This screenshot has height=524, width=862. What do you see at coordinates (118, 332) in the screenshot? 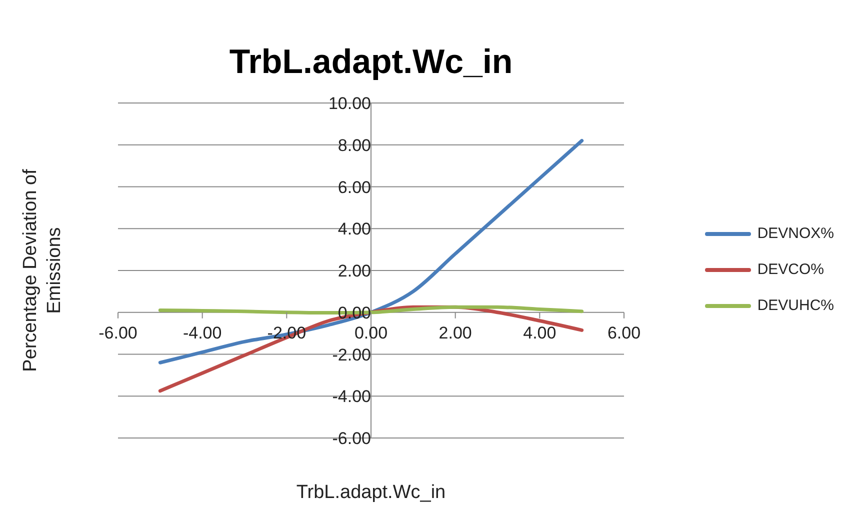
I see `x-tick-label: -6.00` at bounding box center [118, 332].